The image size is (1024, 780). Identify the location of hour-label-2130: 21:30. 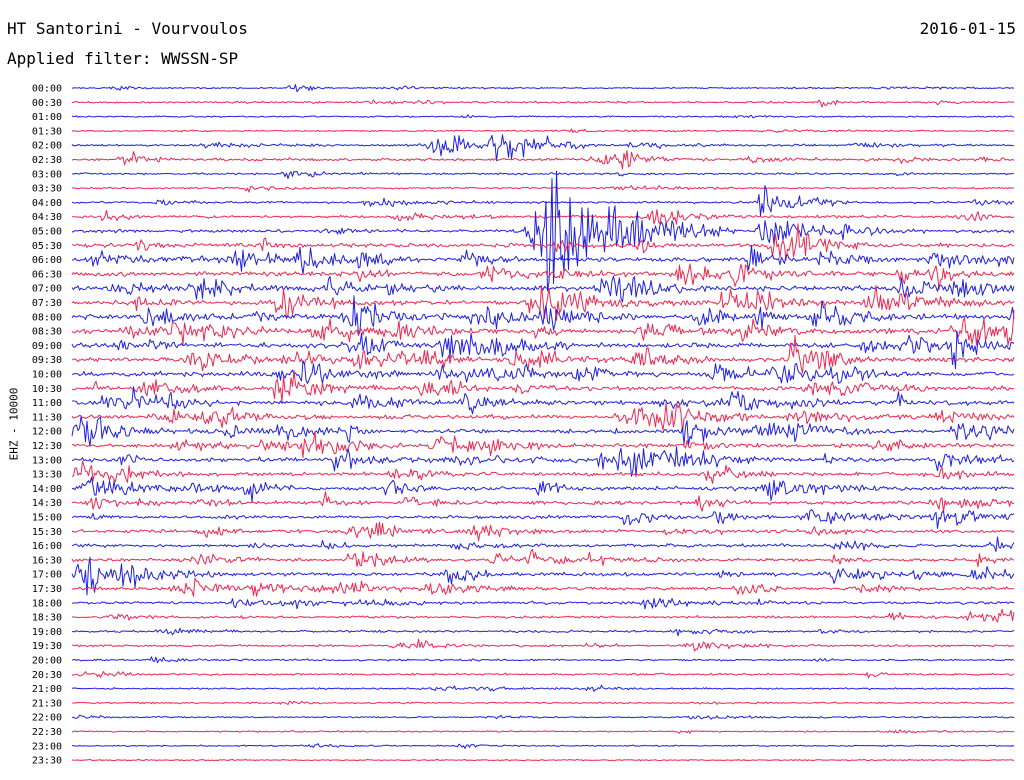
(47, 703).